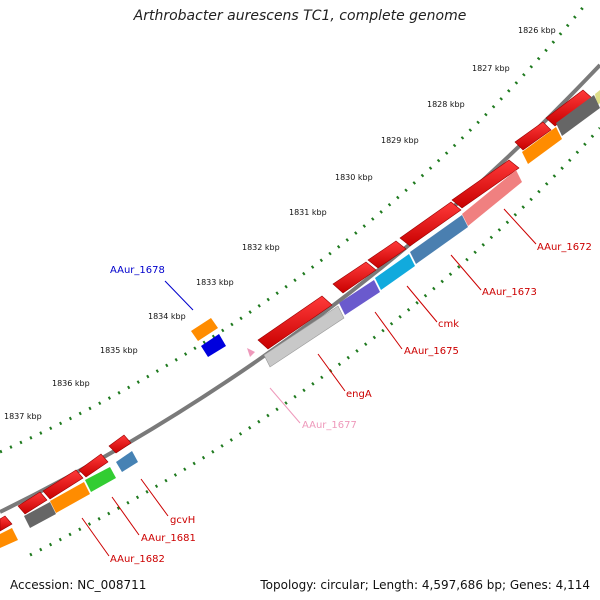  What do you see at coordinates (119, 350) in the screenshot?
I see `tick-label: 1835 kbp` at bounding box center [119, 350].